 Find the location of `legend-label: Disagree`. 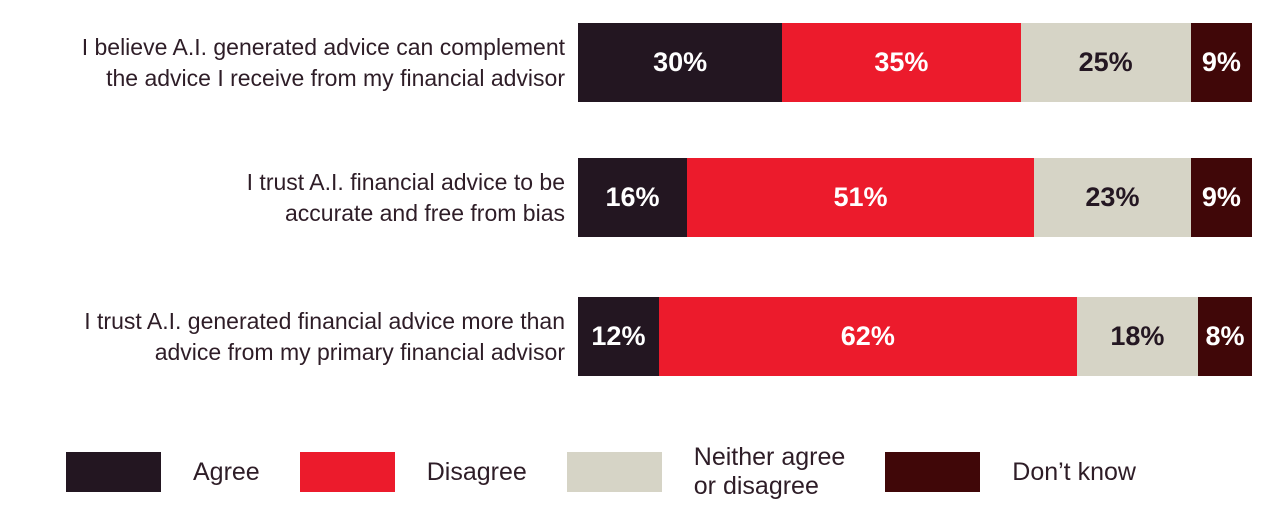

legend-label: Disagree is located at coordinates (476, 471).